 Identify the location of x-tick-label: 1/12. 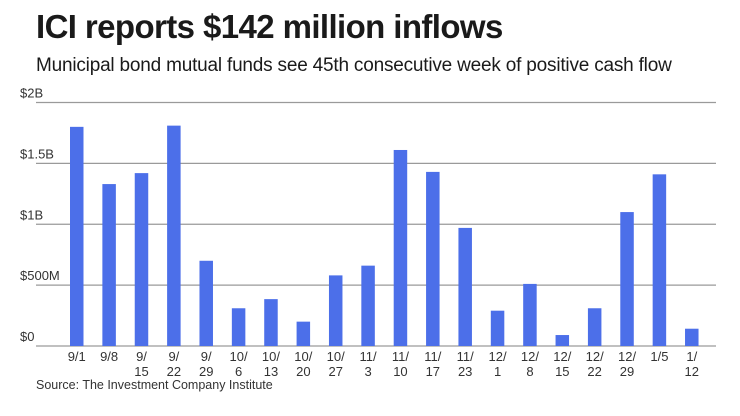
(692, 364).